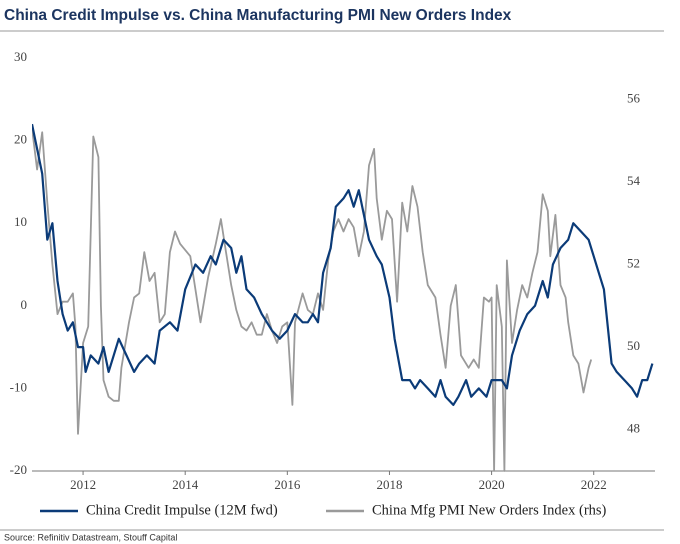  What do you see at coordinates (20, 56) in the screenshot?
I see `y-tick-label: 30` at bounding box center [20, 56].